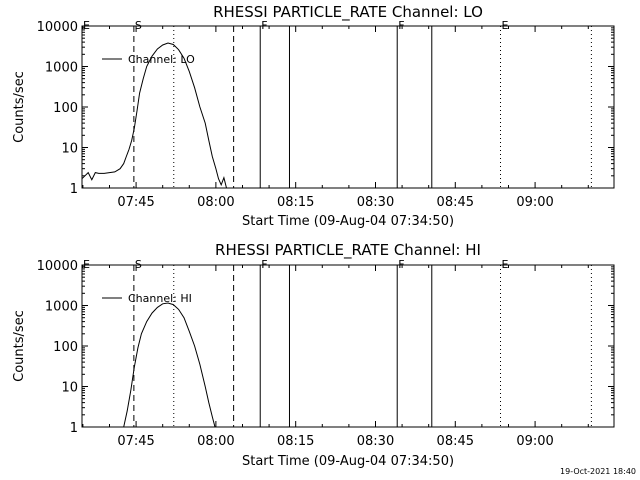  Describe the element at coordinates (348, 221) in the screenshot. I see `lo-x-axis-label: Start Time (09-Aug-04 07:34:50)` at that location.